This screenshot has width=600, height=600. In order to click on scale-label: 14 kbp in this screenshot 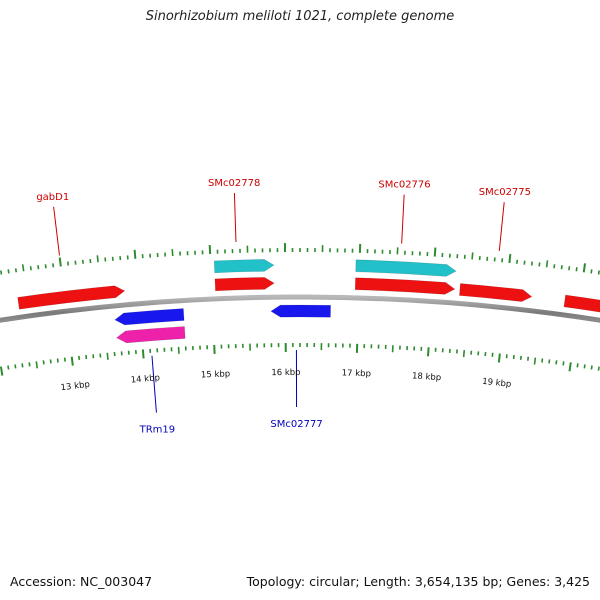, I will do `click(145, 379)`.